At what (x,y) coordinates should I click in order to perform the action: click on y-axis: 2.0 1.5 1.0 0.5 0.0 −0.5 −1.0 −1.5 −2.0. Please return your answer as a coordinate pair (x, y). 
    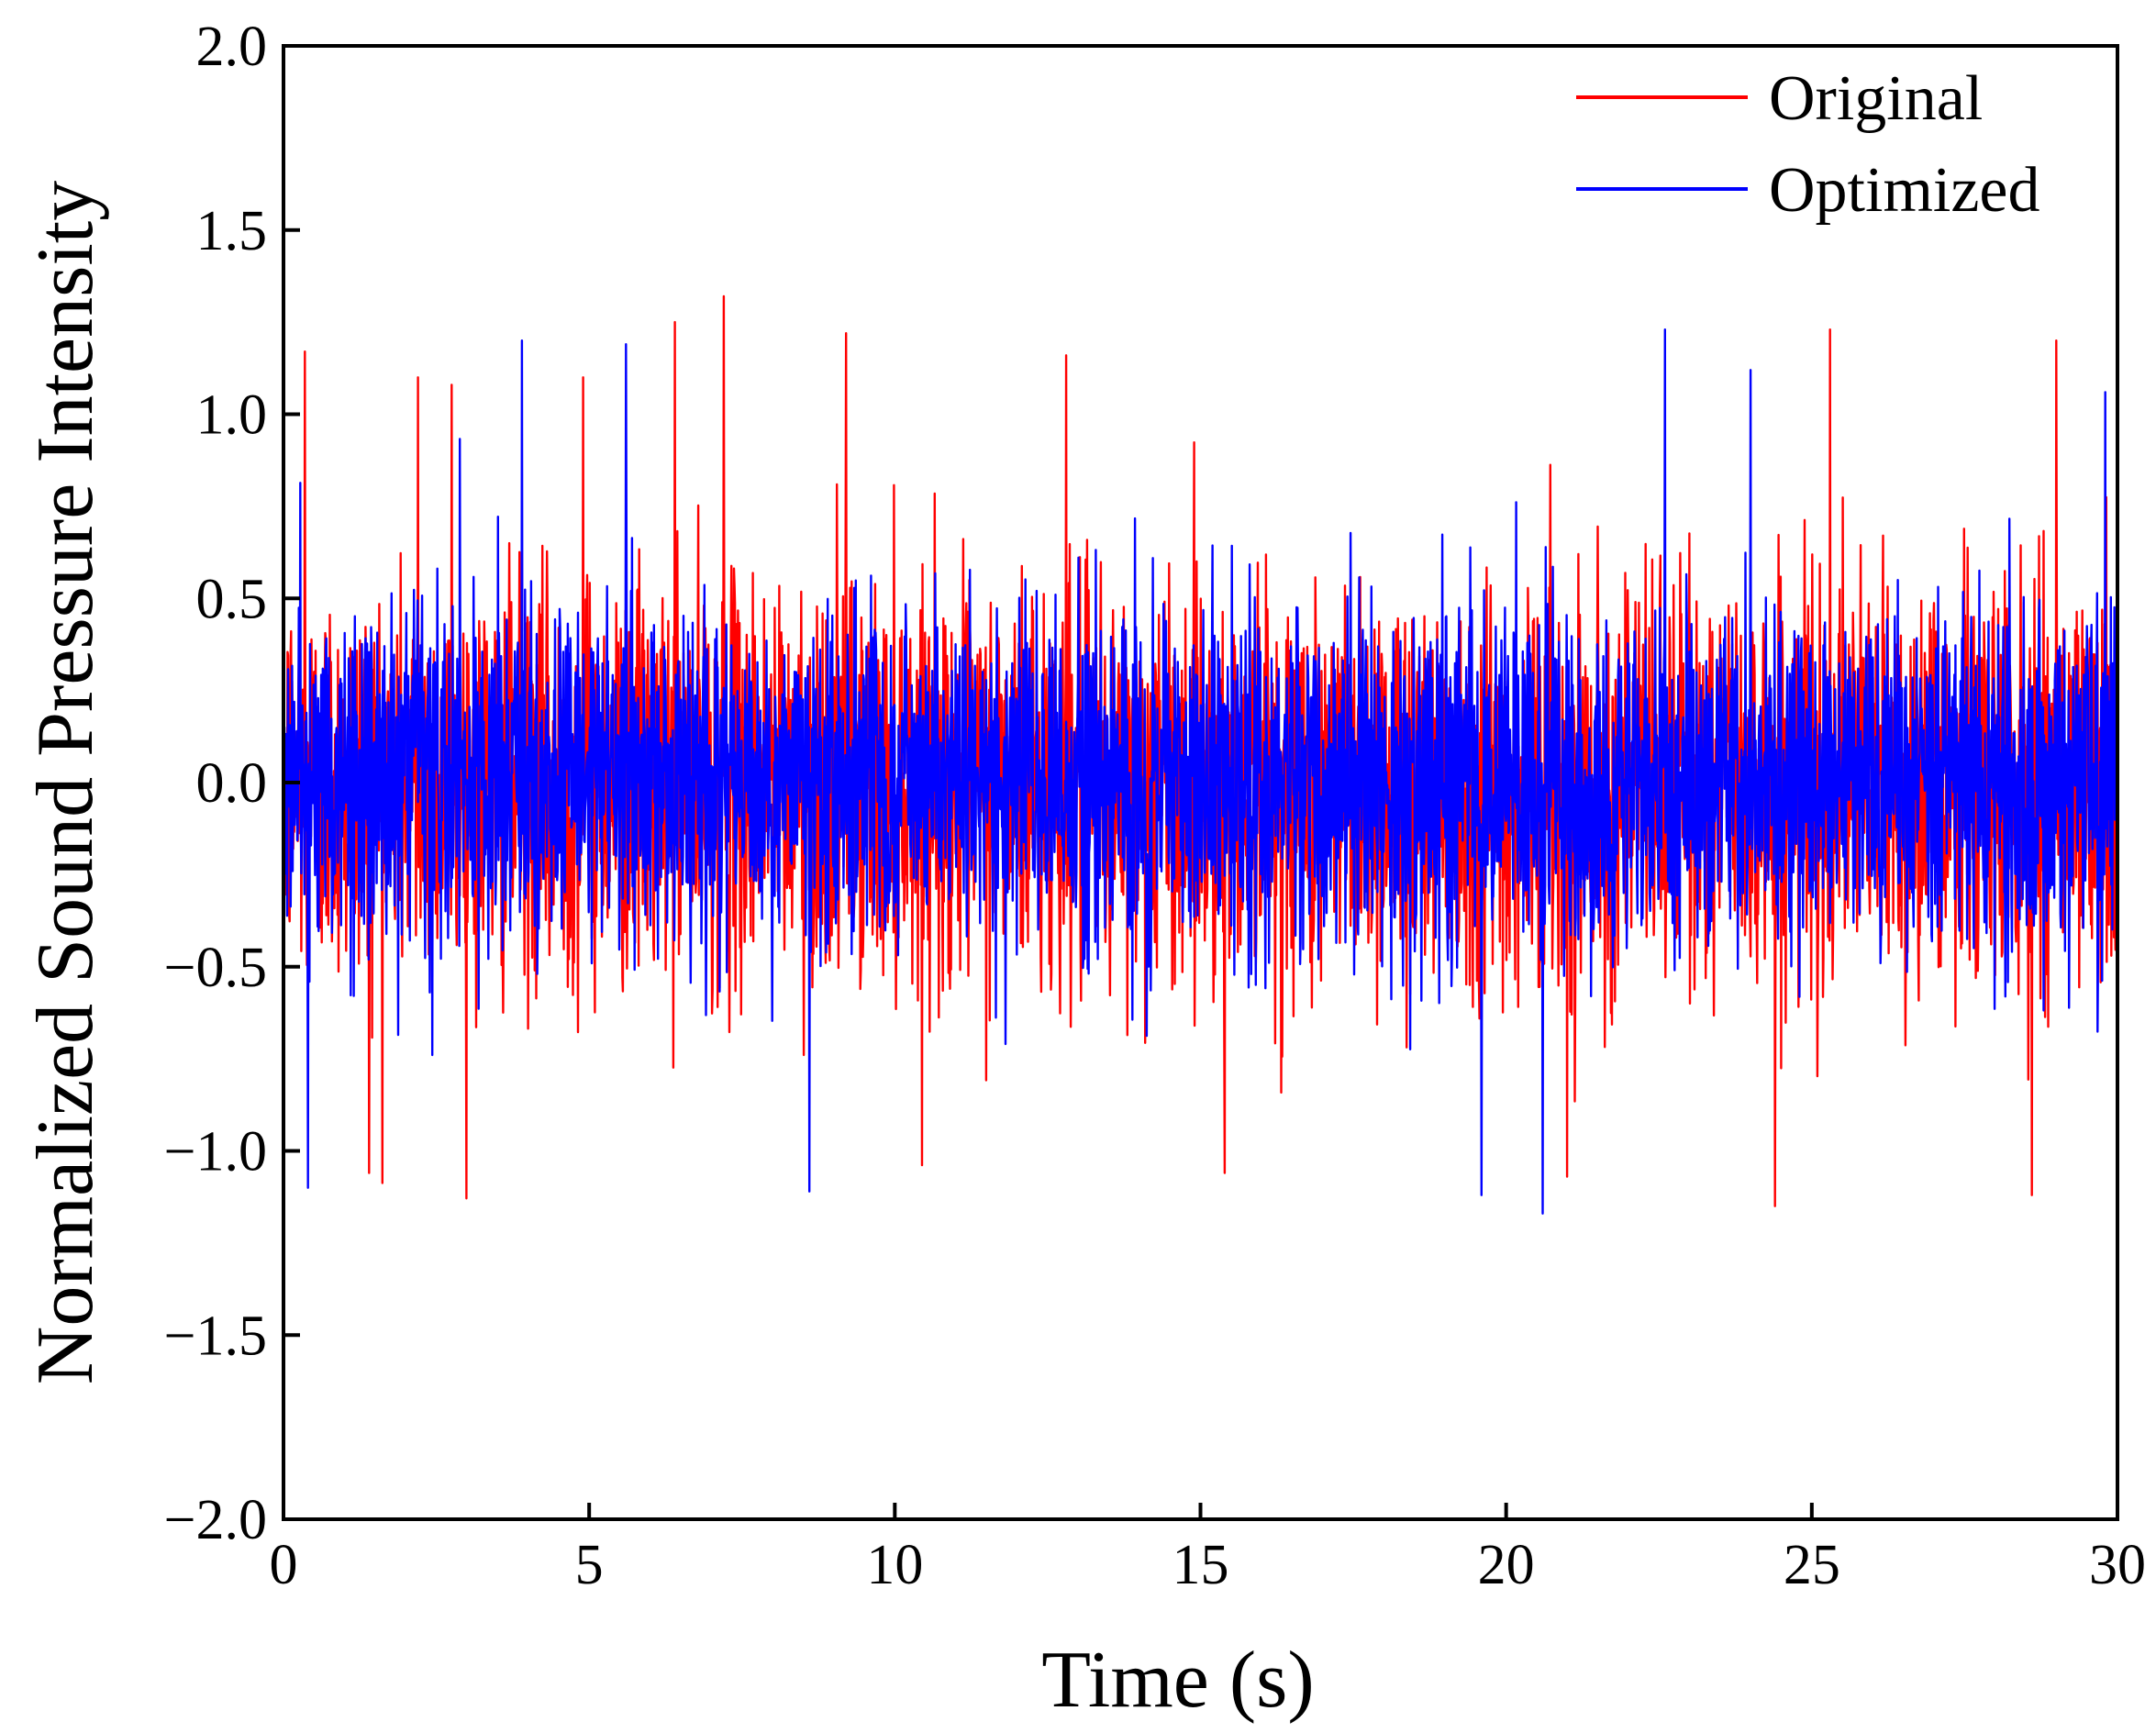
    Looking at the image, I should click on (232, 783).